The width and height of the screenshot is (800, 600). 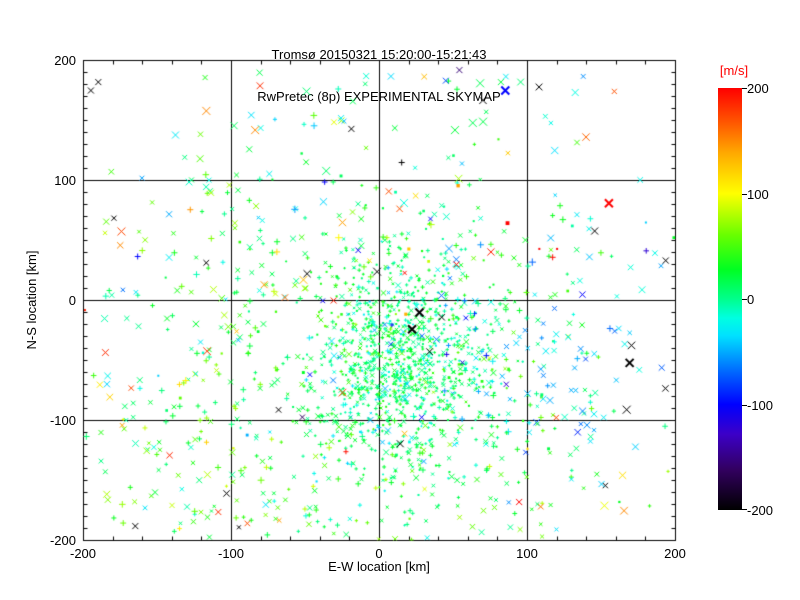 What do you see at coordinates (65, 180) in the screenshot?
I see `y-tick-label: 100` at bounding box center [65, 180].